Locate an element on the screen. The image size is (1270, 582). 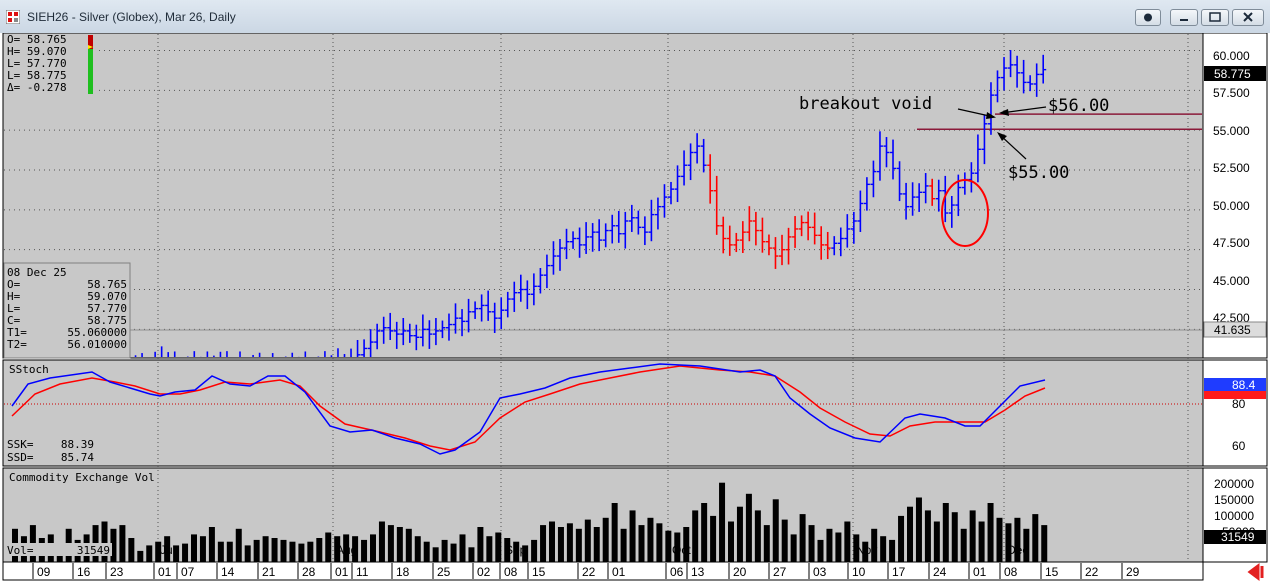
volume-tick-label: 200000 is located at coordinates (1234, 484).